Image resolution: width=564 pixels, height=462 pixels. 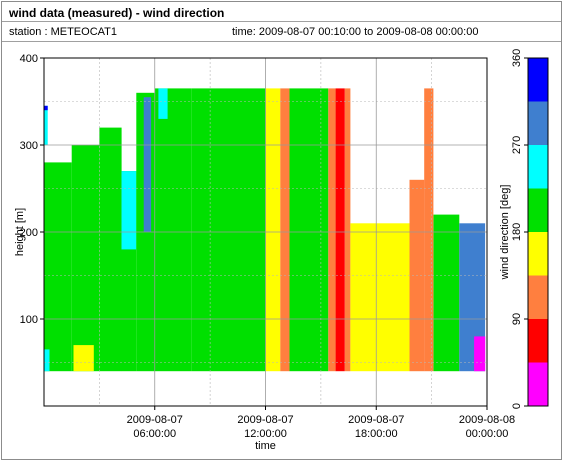 I want to click on x-tick-label: 18:00:00, so click(x=376, y=434).